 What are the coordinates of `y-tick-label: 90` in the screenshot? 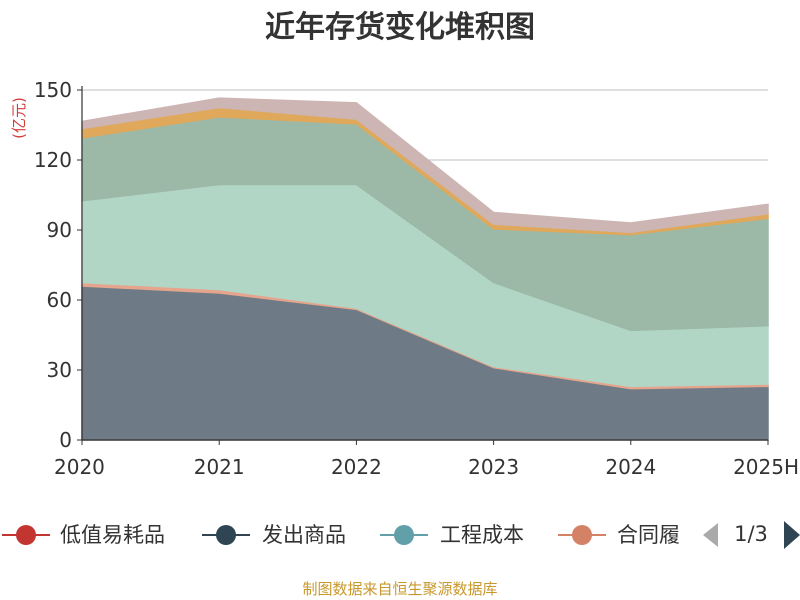 It's located at (59, 230).